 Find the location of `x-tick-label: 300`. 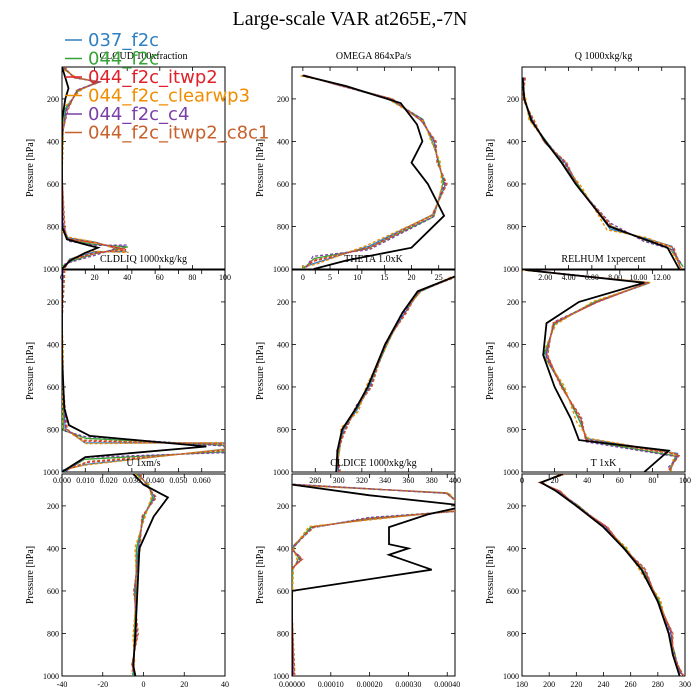

x-tick-label: 300 is located at coordinates (339, 480).